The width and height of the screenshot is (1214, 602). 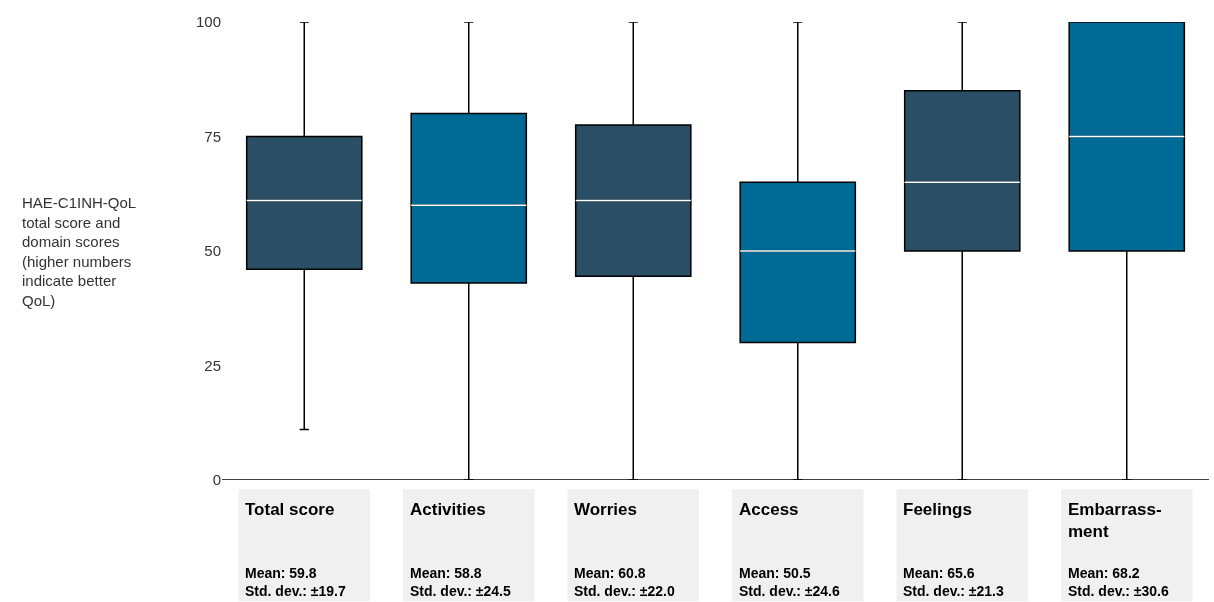 I want to click on y-tick-label: 100, so click(x=208, y=22).